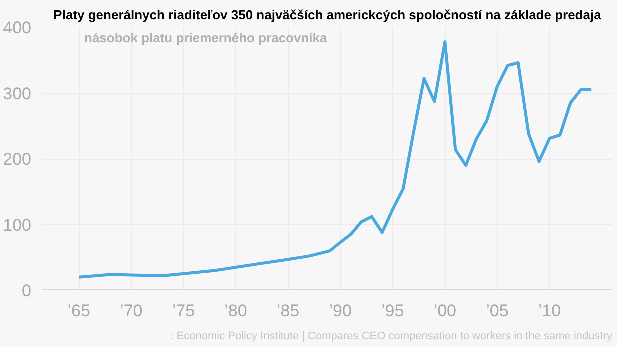  What do you see at coordinates (288, 311) in the screenshot?
I see `x-tick-label: ’85` at bounding box center [288, 311].